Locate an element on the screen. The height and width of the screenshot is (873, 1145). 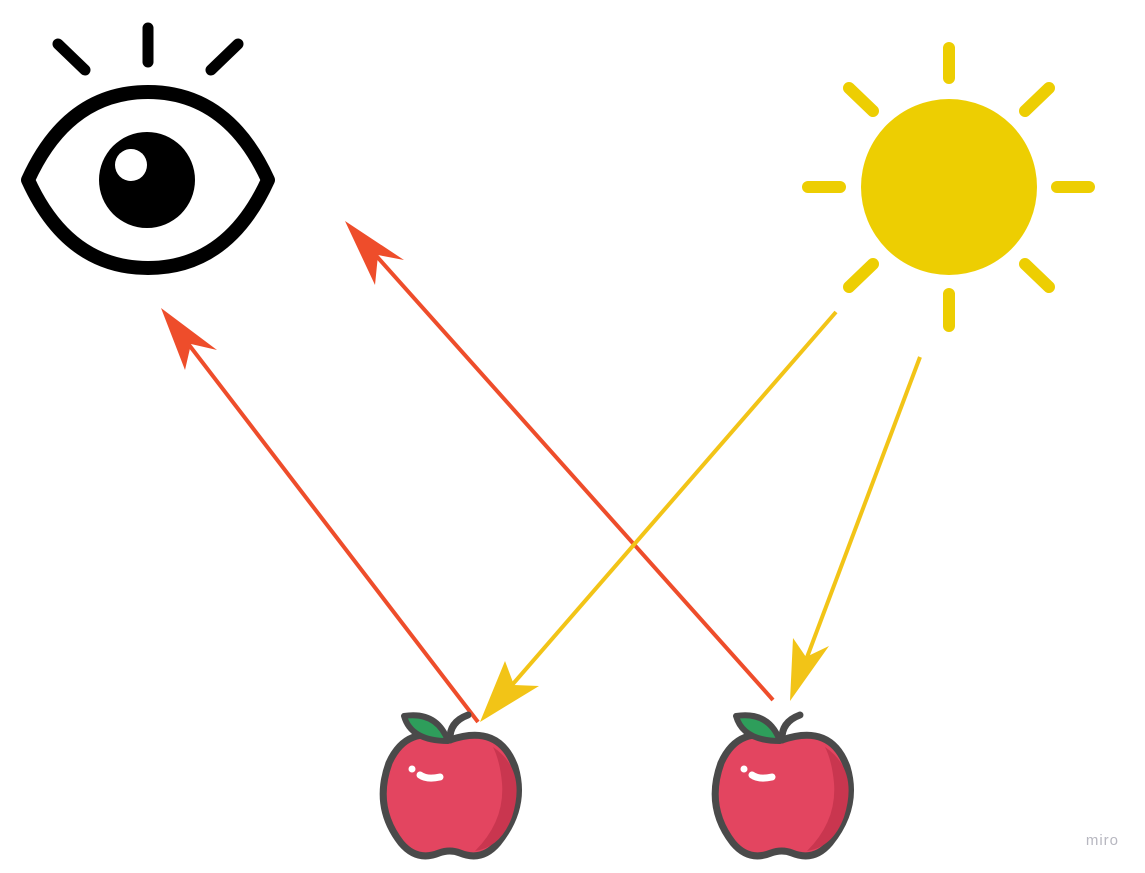
apple-icon-left is located at coordinates (451, 785).